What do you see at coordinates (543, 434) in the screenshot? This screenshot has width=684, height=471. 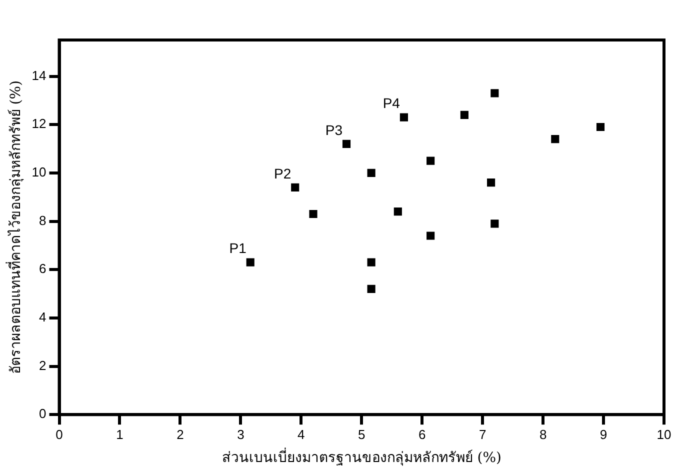 I see `x-tick-label: 8` at bounding box center [543, 434].